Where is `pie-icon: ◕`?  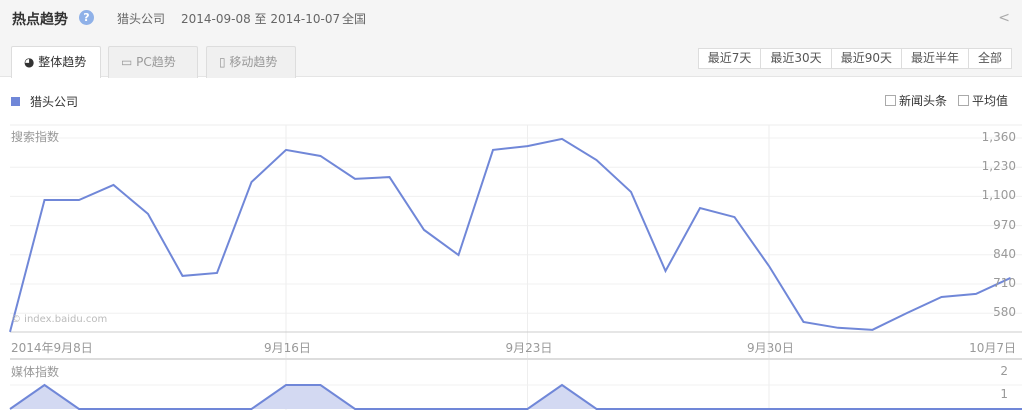 pie-icon: ◕ is located at coordinates (31, 62).